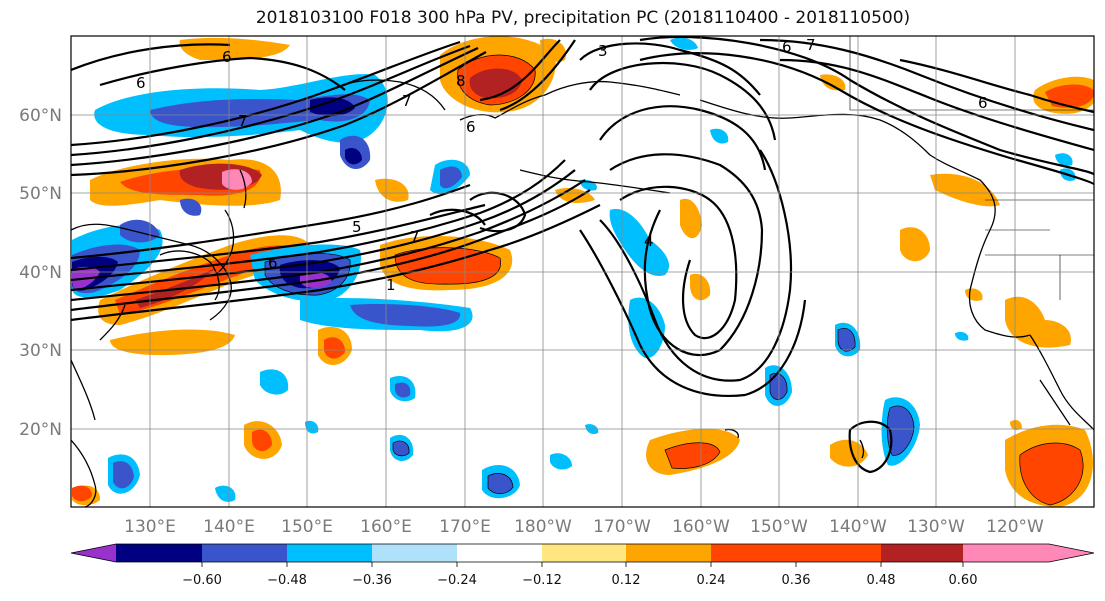 The height and width of the screenshot is (601, 1105). Describe the element at coordinates (461, 81) in the screenshot. I see `contour-label: 8` at that location.